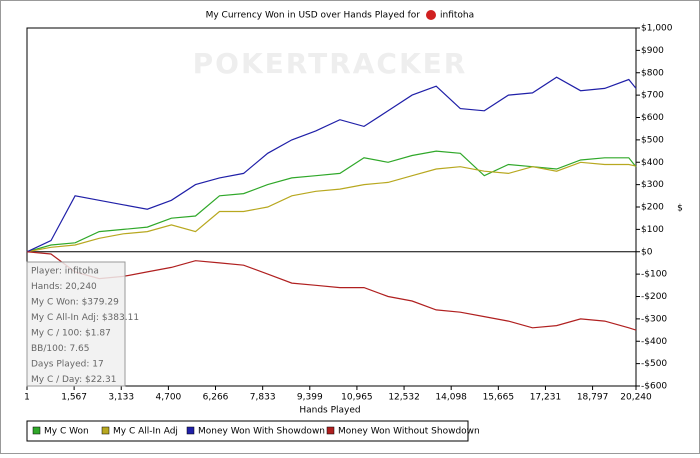  I want to click on y-tick-label: $100, so click(652, 230).